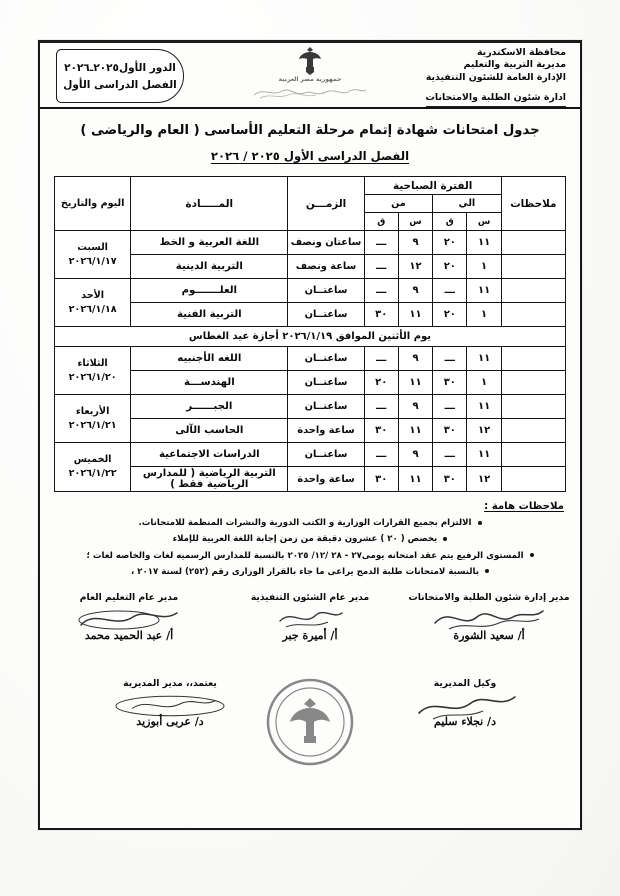 This screenshot has height=896, width=620. What do you see at coordinates (129, 598) in the screenshot?
I see `signature-role: مدير عام التعليم العام` at bounding box center [129, 598].